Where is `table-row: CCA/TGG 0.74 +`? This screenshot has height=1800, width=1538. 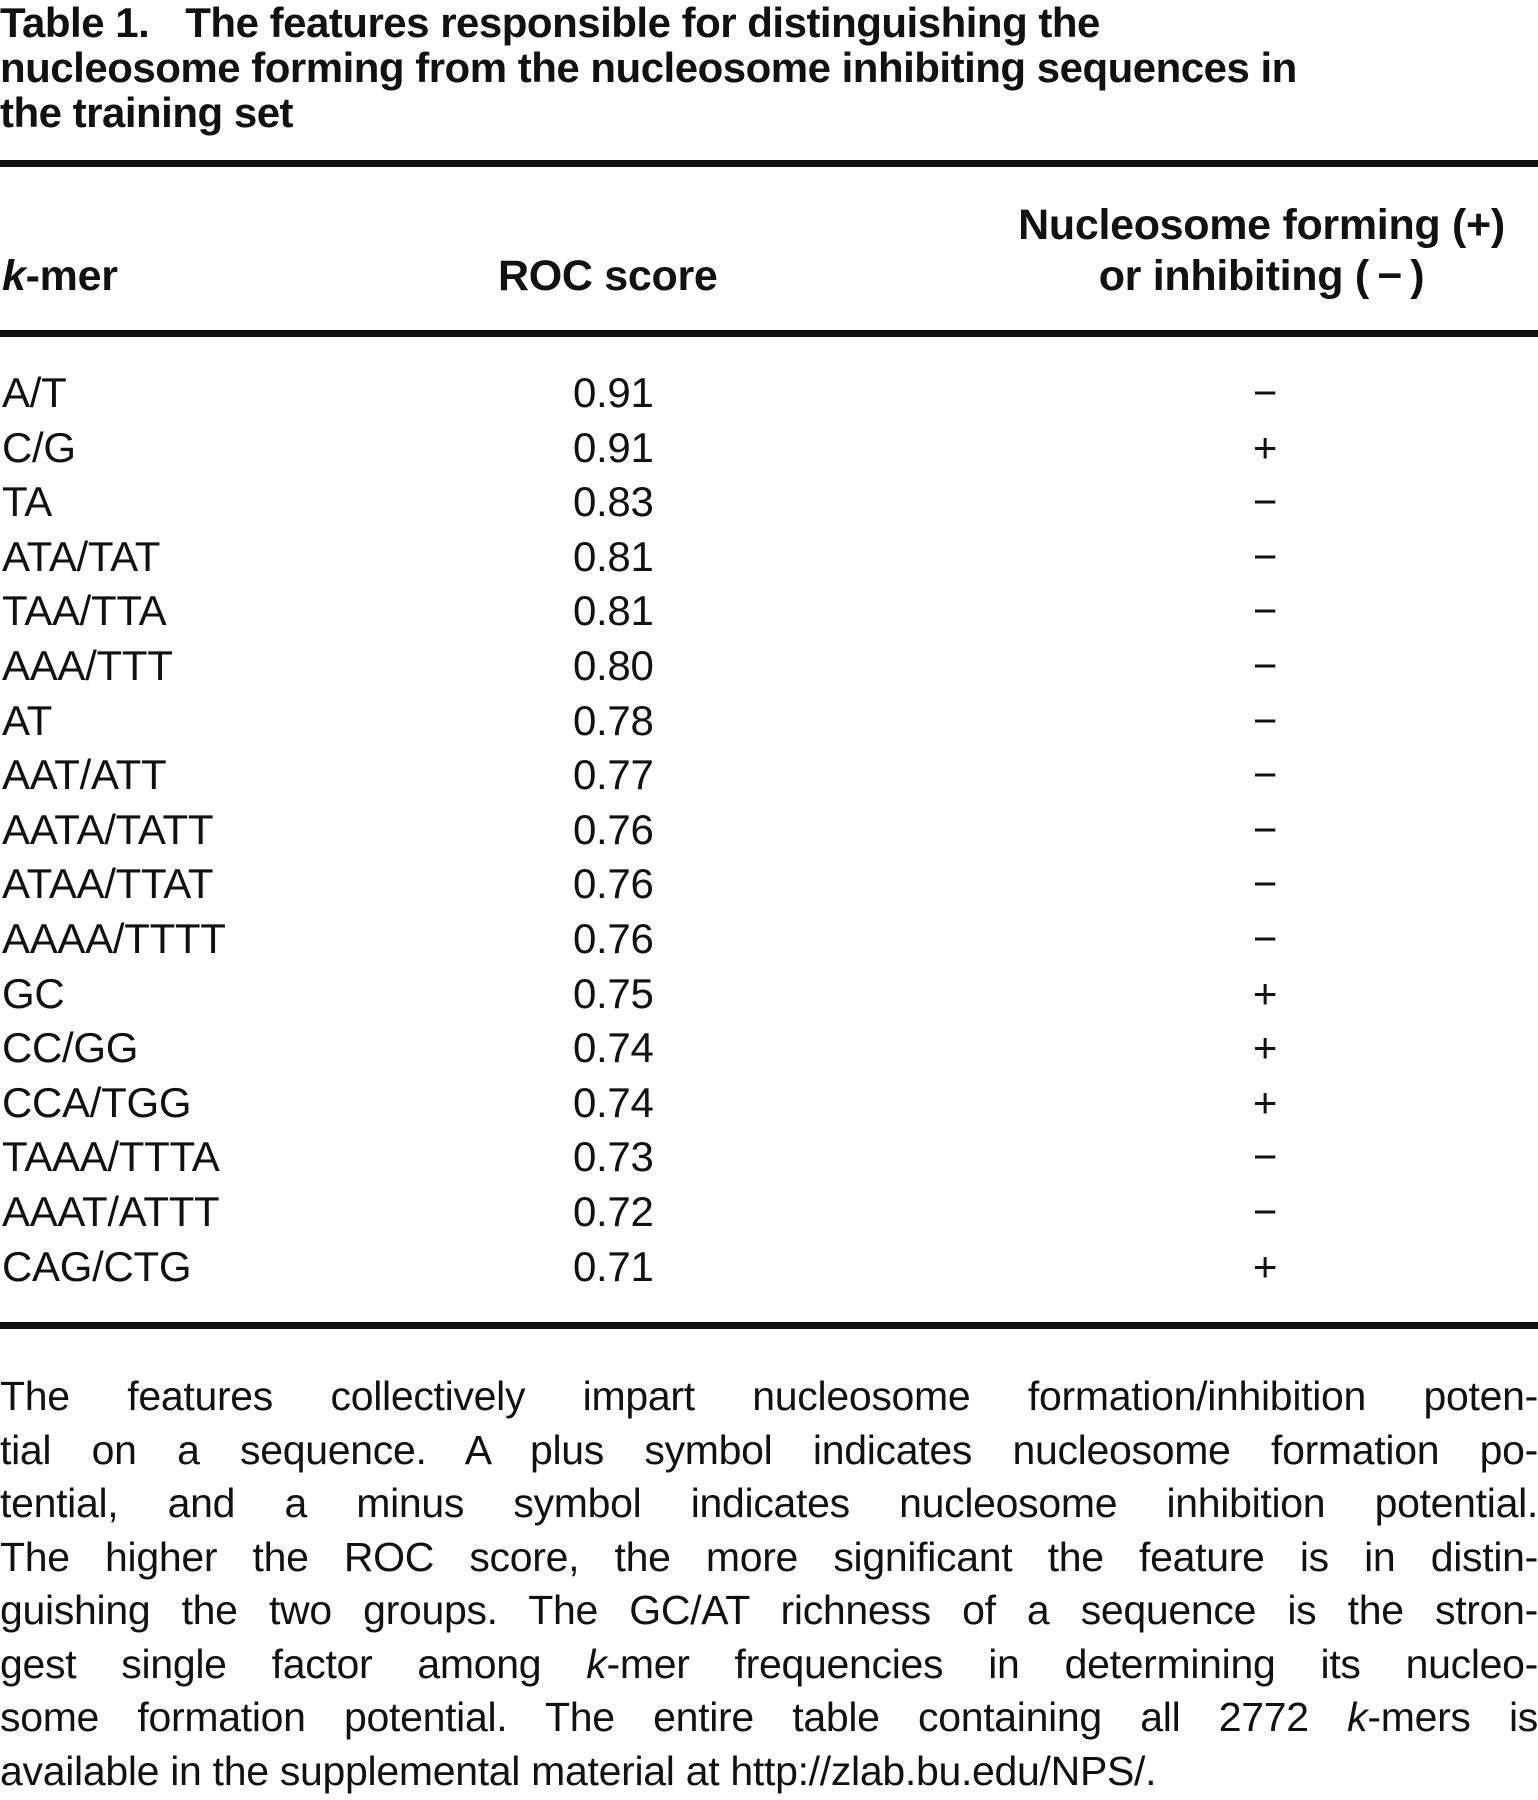
table-row: CCA/TGG 0.74 + is located at coordinates (769, 1103).